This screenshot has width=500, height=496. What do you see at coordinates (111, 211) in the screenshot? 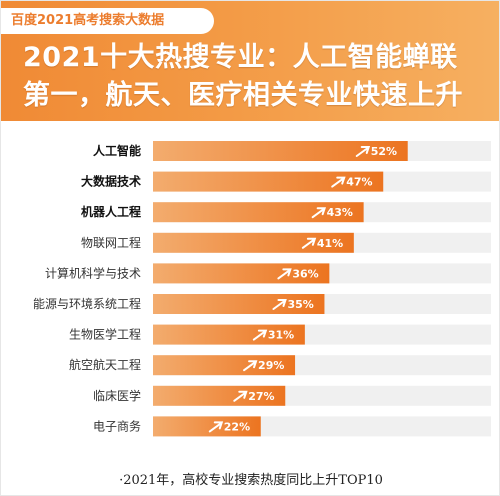
I see `category-label: 机器人工程` at bounding box center [111, 211].